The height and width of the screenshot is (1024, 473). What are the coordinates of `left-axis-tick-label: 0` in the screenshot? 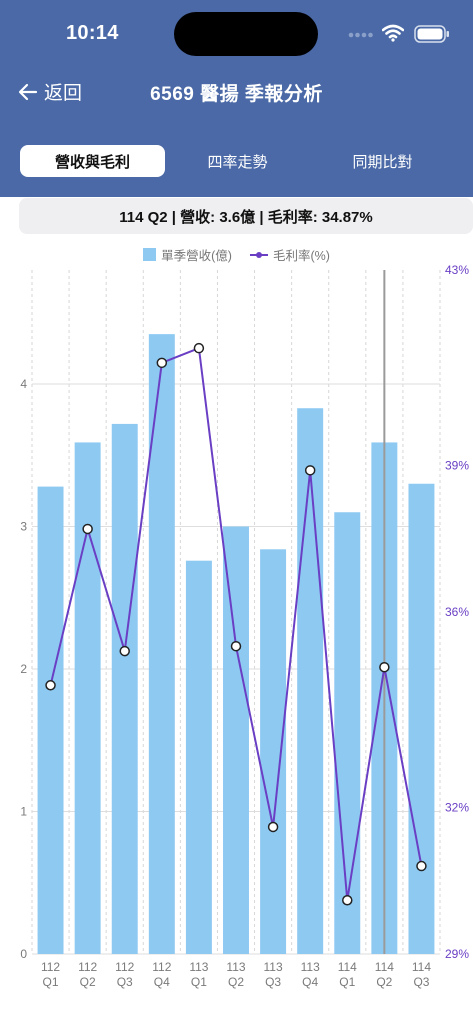 It's located at (23, 954).